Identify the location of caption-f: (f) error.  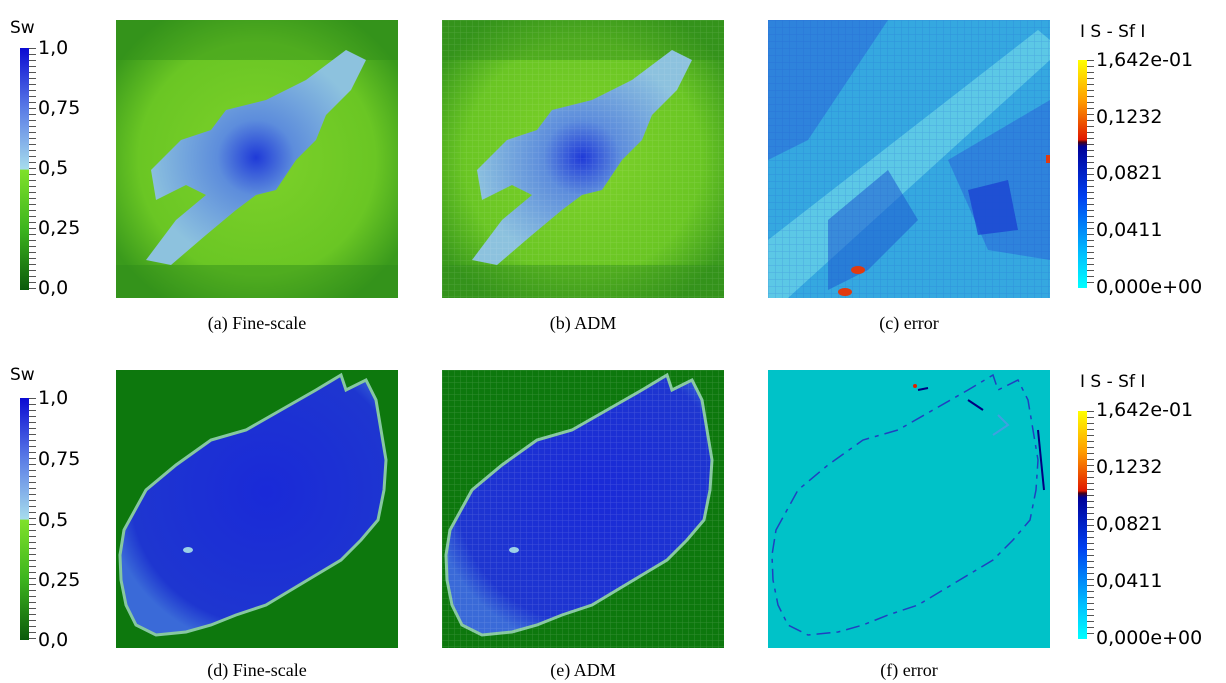
(909, 670).